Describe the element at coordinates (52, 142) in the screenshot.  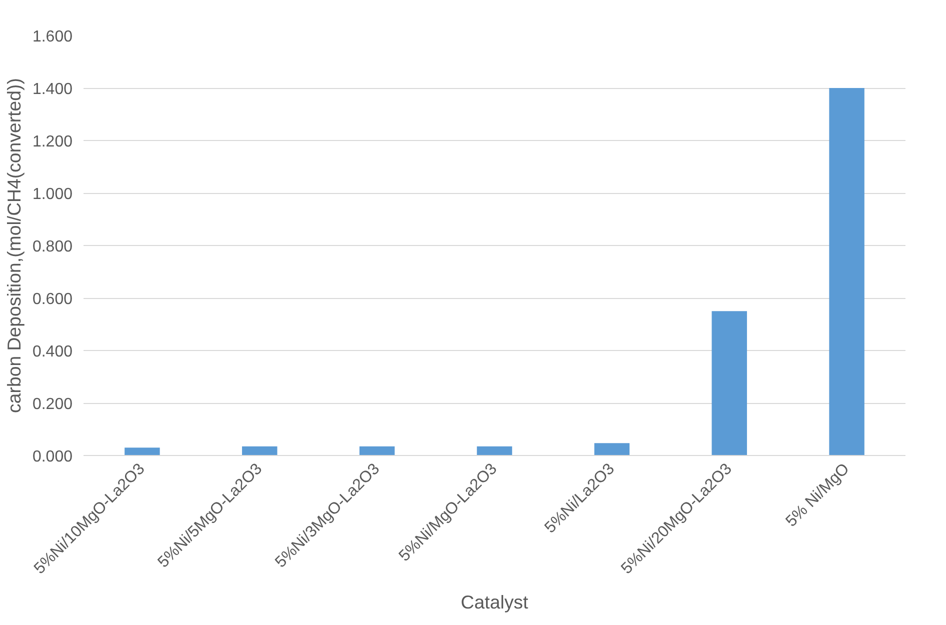
I see `y-tick-label: 1.200` at that location.